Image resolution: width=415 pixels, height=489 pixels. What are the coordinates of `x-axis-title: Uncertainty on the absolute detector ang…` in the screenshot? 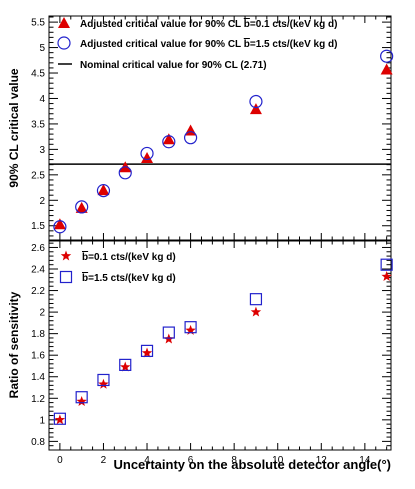 It's located at (252, 464).